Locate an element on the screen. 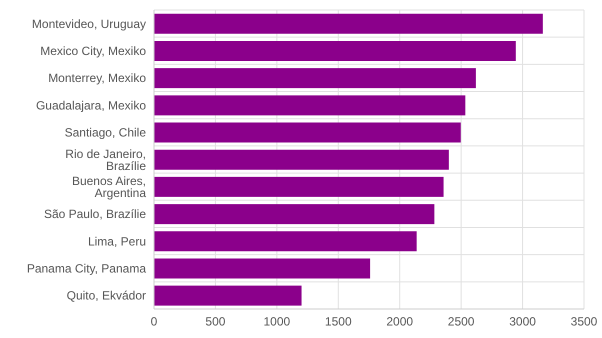 The width and height of the screenshot is (602, 338). y-tick-label: Buenos Aires, Argentina is located at coordinates (109, 187).